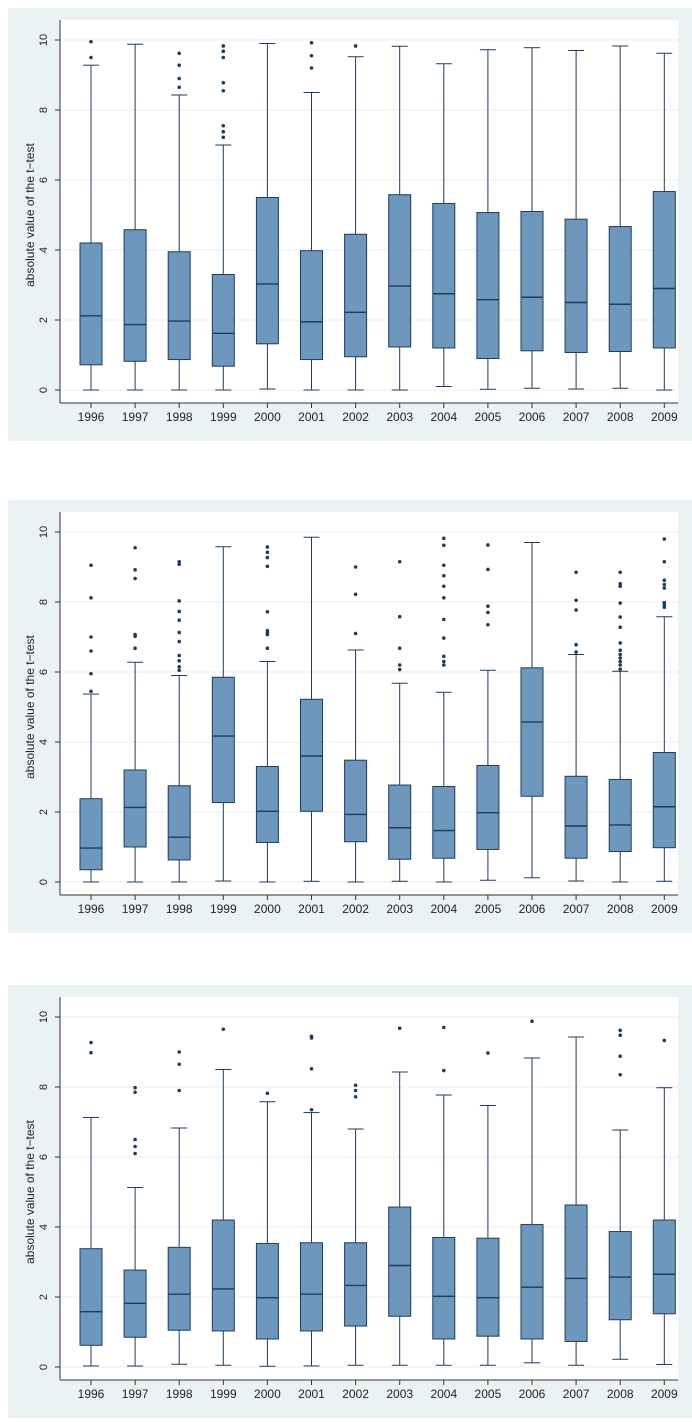 The image size is (692, 1422). Describe the element at coordinates (576, 220) in the screenshot. I see `box-2007` at that location.